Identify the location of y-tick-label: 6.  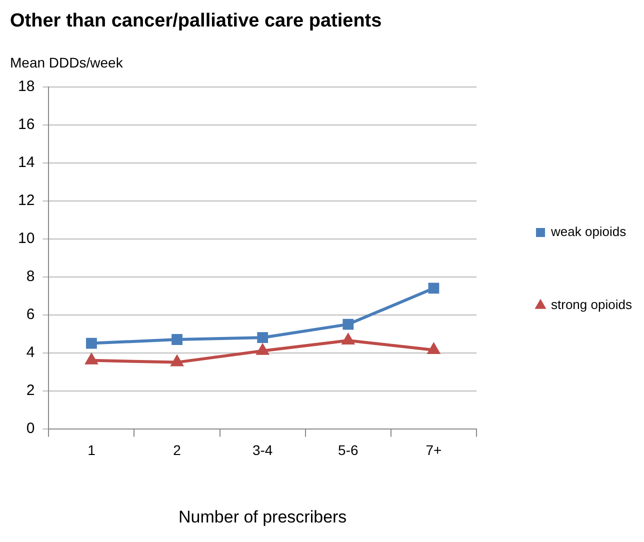
(30, 314).